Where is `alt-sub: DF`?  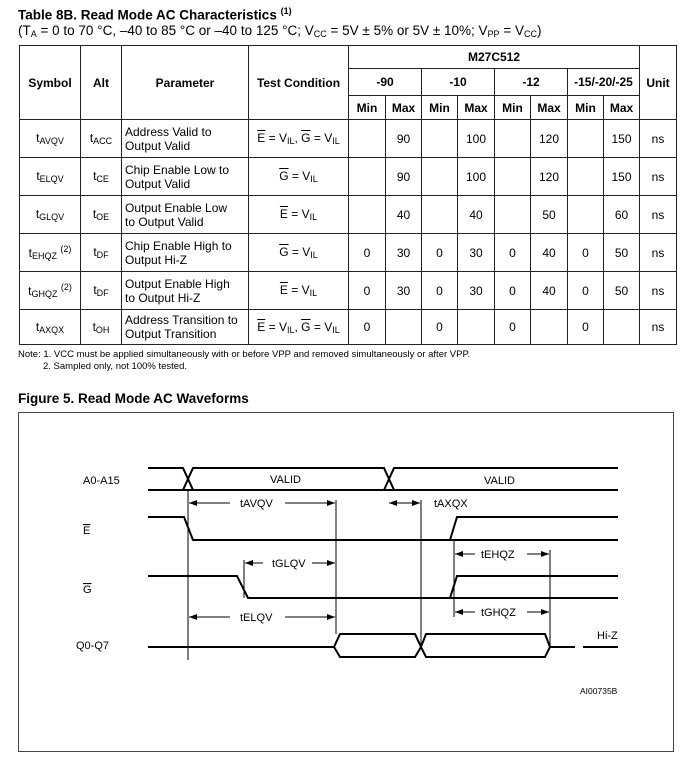
alt-sub: DF is located at coordinates (102, 293).